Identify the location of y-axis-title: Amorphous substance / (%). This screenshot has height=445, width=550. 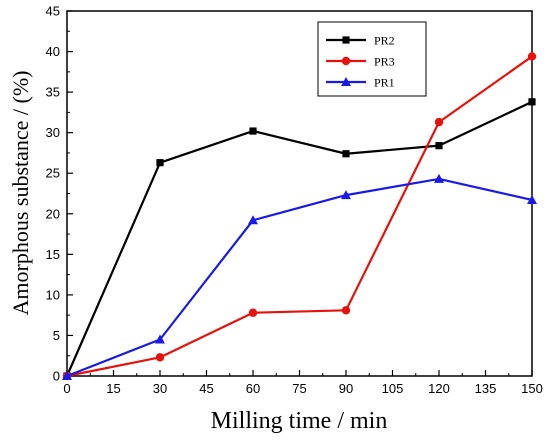
(20, 192).